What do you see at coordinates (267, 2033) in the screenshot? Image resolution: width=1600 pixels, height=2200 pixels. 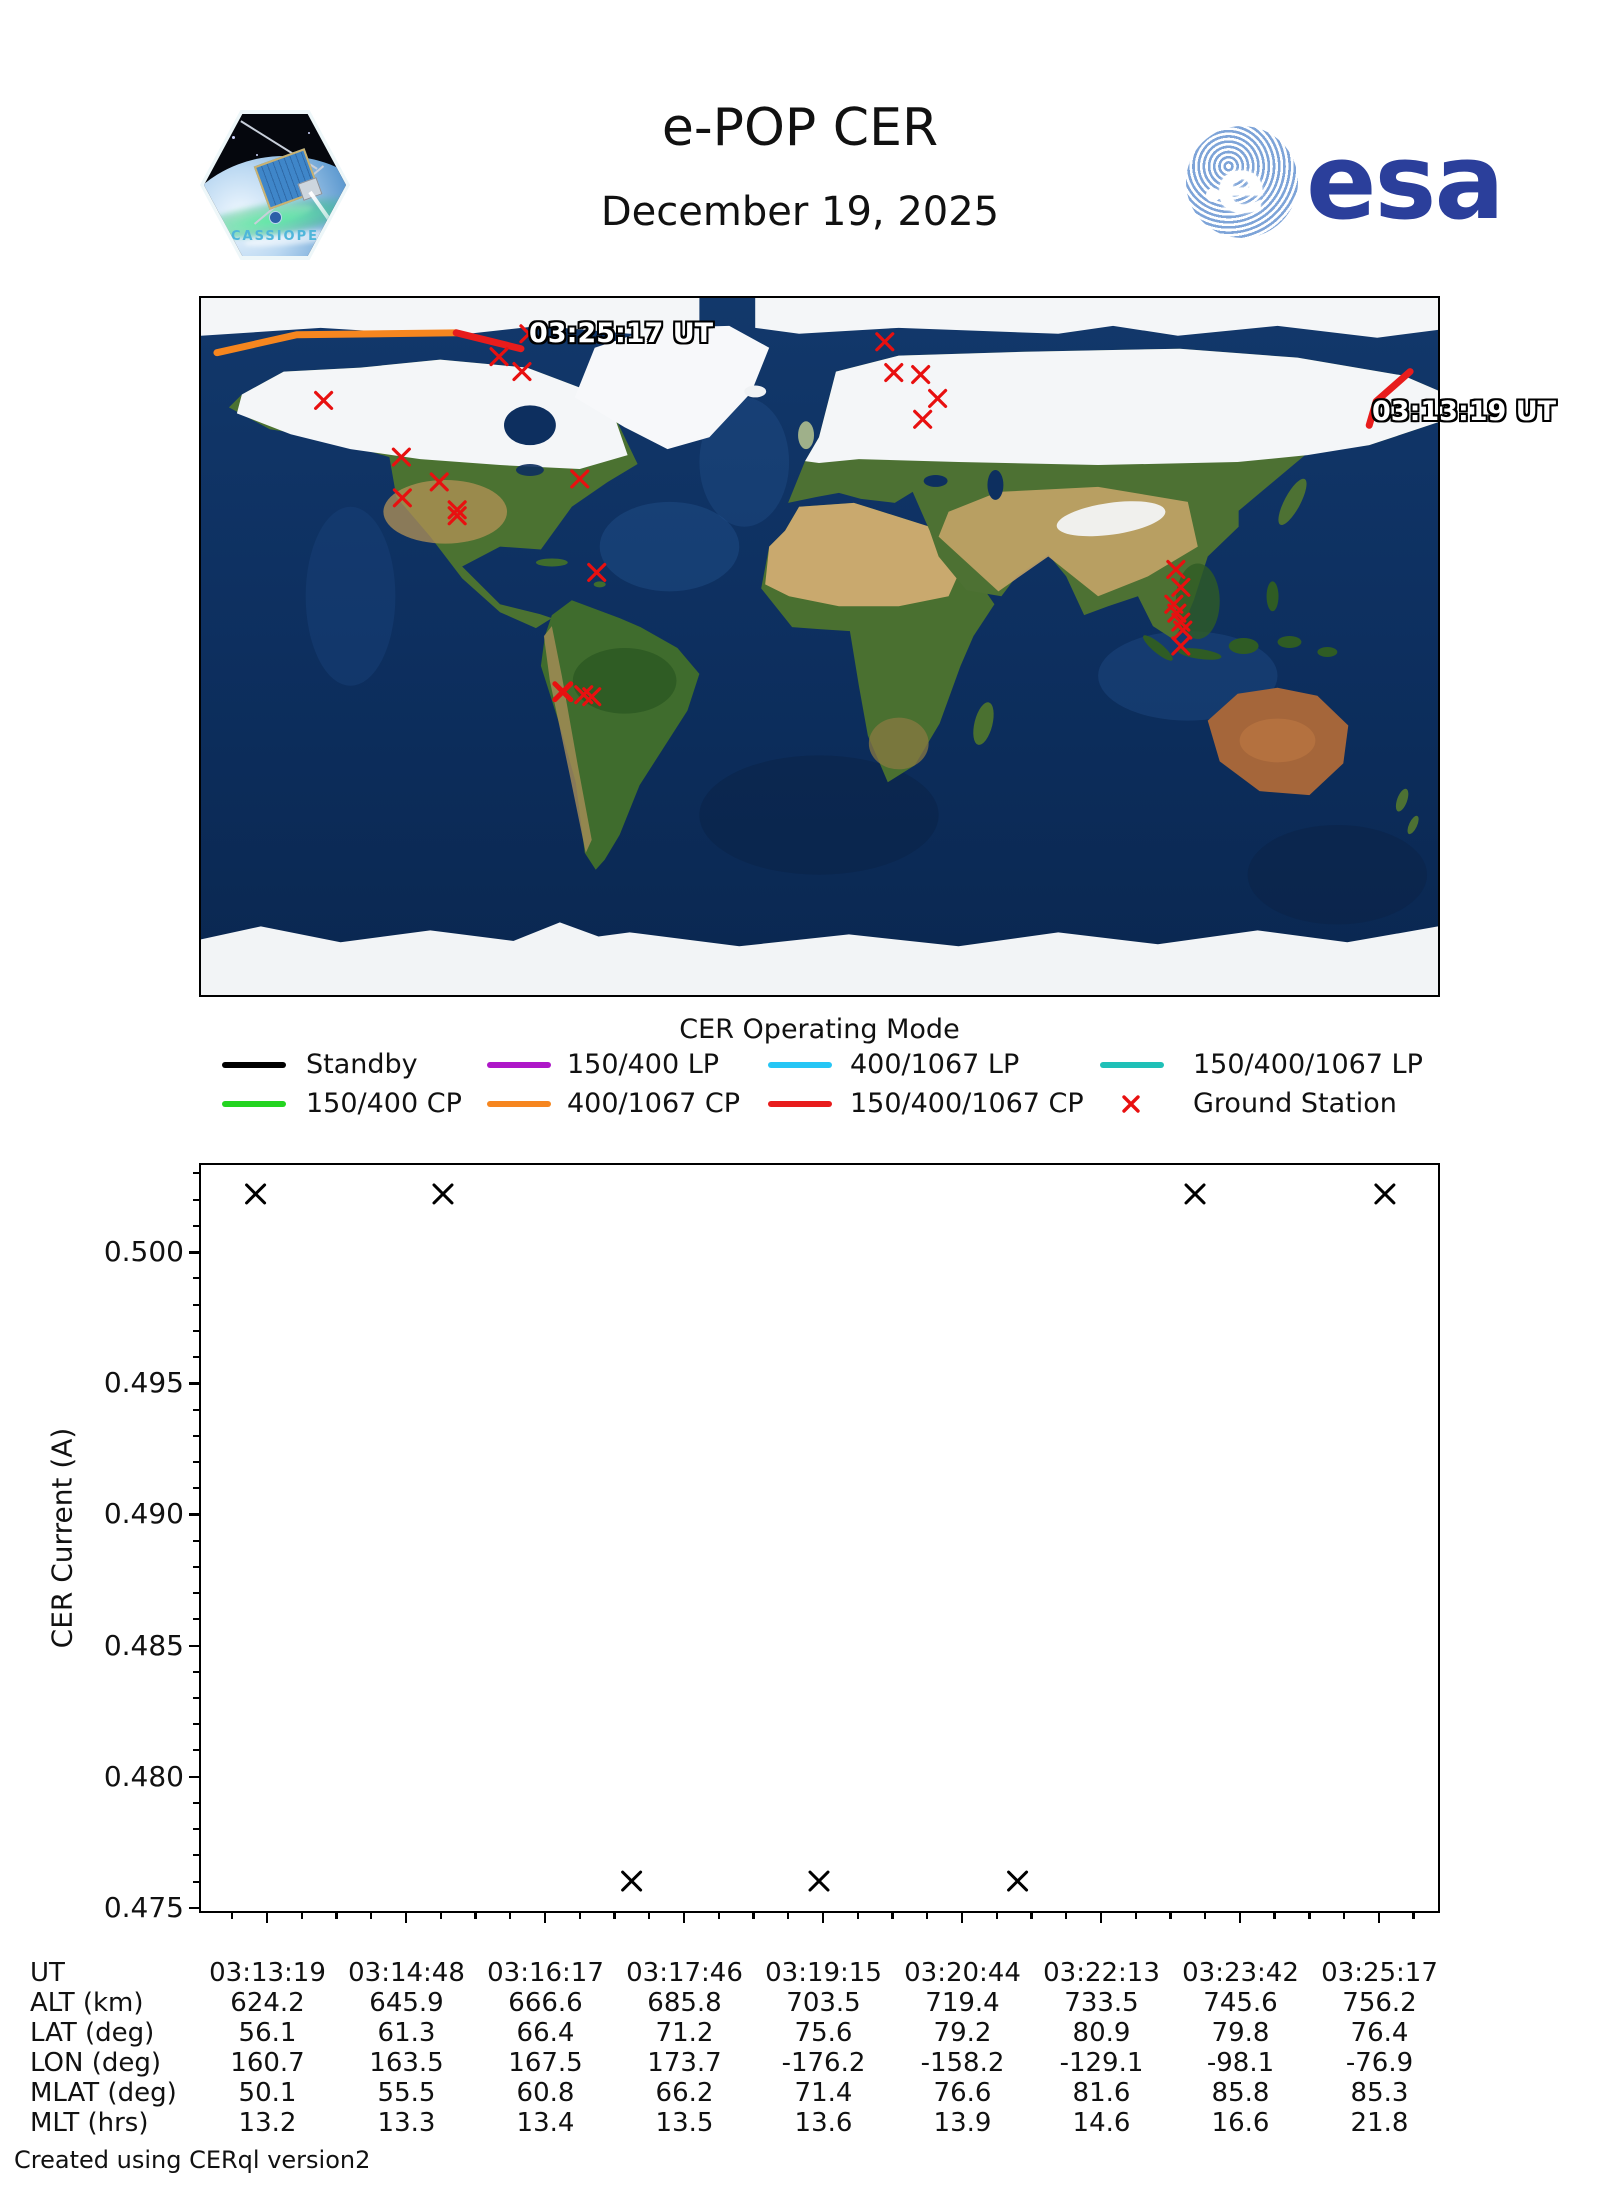 I see `table-cell: 56.1` at bounding box center [267, 2033].